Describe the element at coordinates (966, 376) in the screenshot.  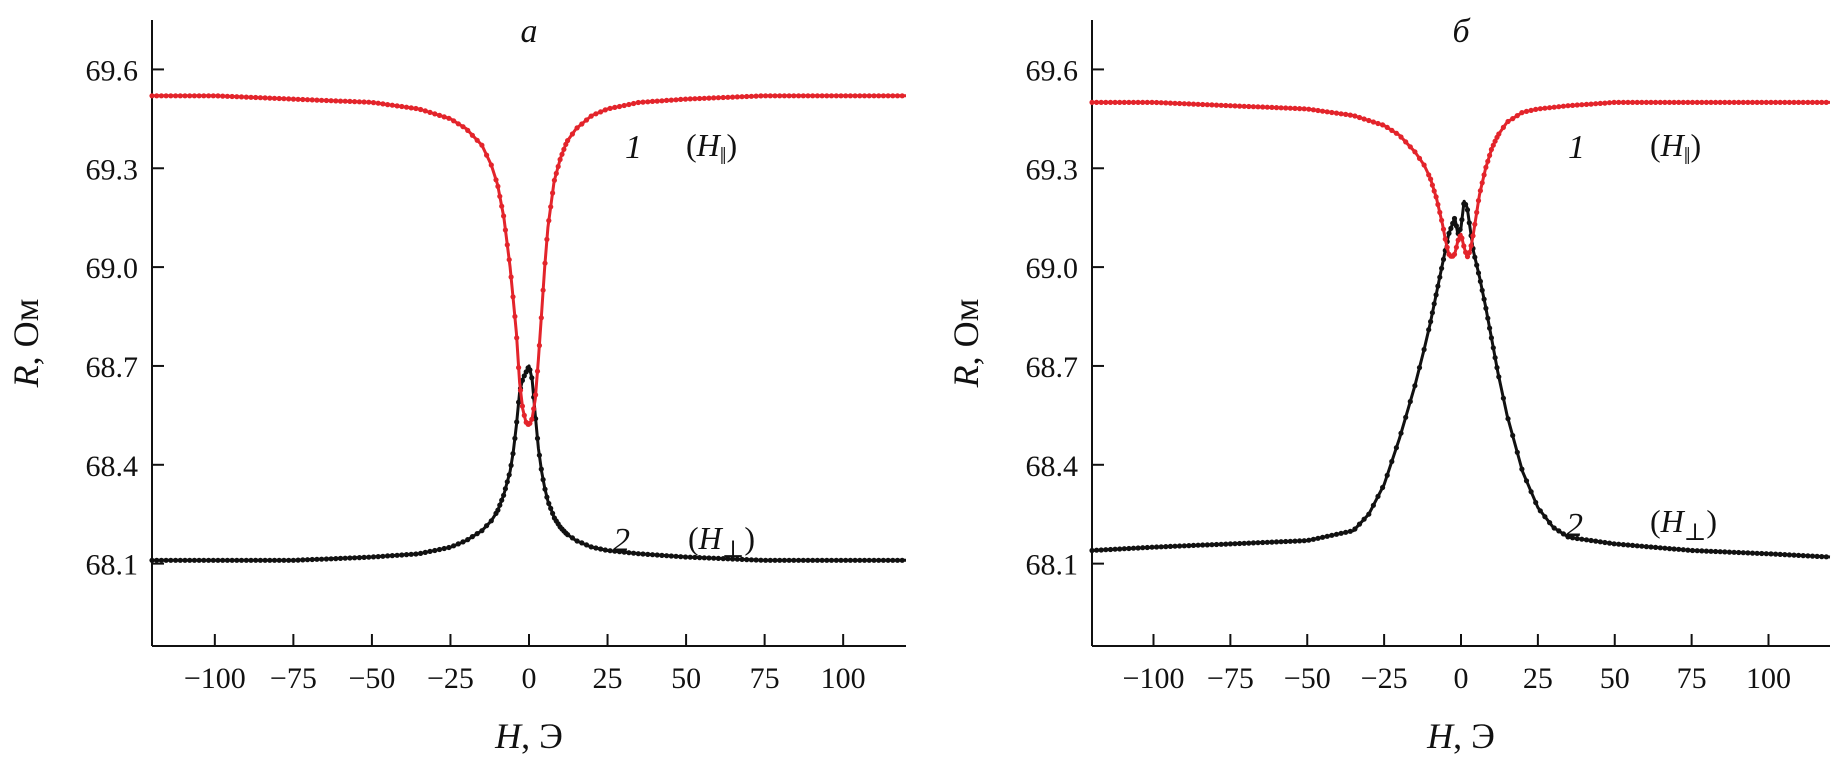
I see `y-axis-variable: R` at that location.